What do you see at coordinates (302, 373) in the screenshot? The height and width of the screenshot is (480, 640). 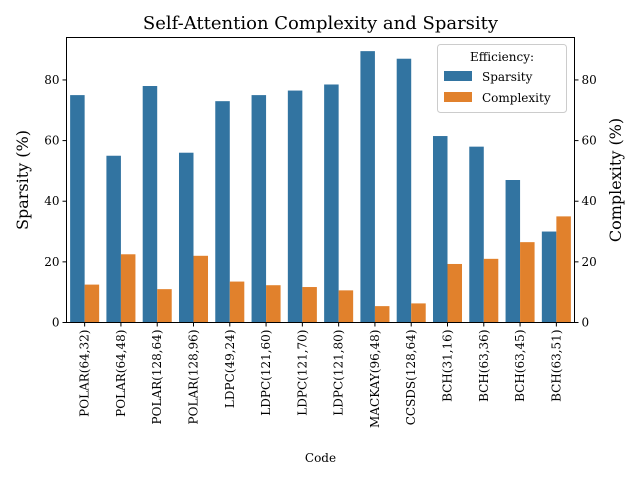 I see `x-tick-label: LDPC(121,70)` at bounding box center [302, 373].